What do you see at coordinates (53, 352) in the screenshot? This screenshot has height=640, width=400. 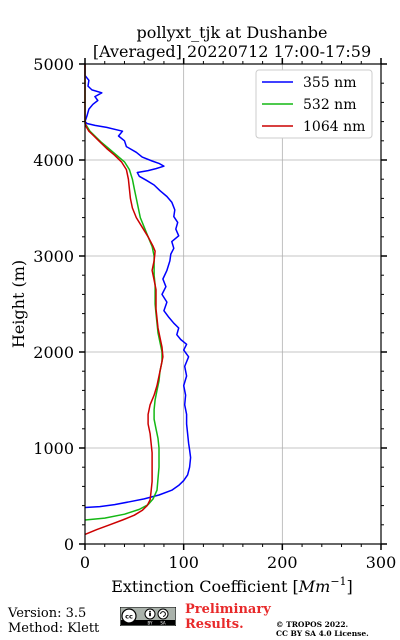 I see `y-tick-label: 2000` at bounding box center [53, 352].